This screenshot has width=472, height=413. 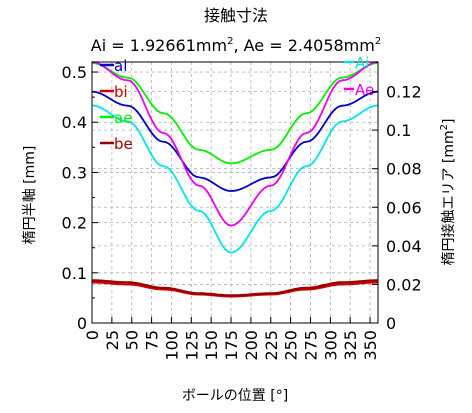 I want to click on x-tick-label: 350, so click(x=370, y=345).